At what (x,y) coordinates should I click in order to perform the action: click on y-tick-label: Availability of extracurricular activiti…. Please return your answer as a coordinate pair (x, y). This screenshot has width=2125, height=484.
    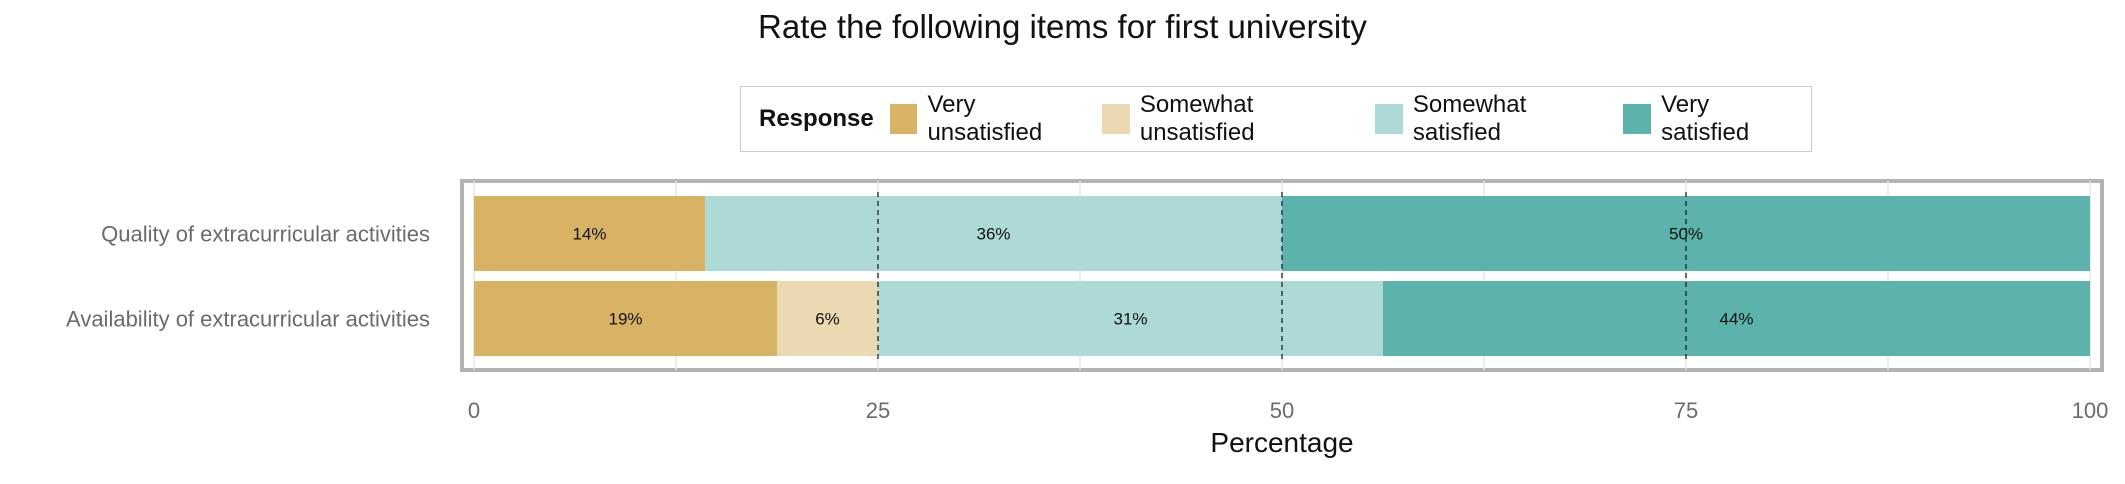
    Looking at the image, I should click on (248, 319).